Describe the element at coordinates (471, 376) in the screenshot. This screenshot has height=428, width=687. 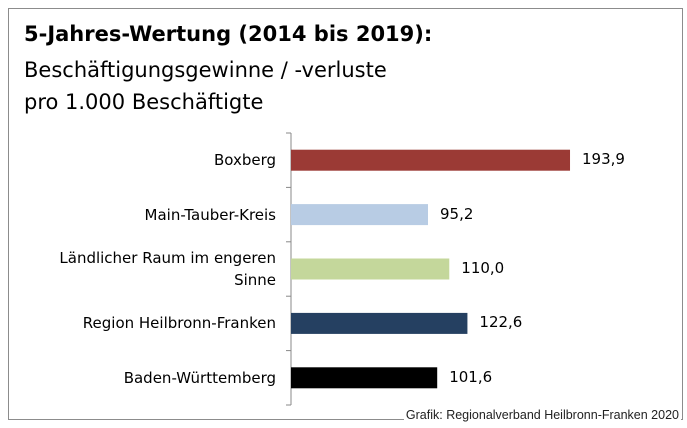
I see `value-label: 101,6` at that location.